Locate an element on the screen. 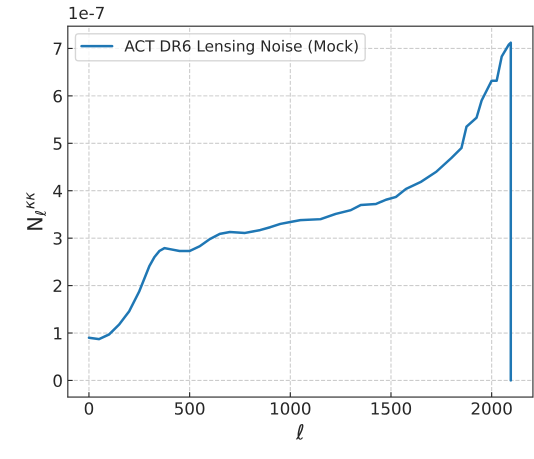 This screenshot has height=459, width=534. y-tick-label: 5 is located at coordinates (58, 143).